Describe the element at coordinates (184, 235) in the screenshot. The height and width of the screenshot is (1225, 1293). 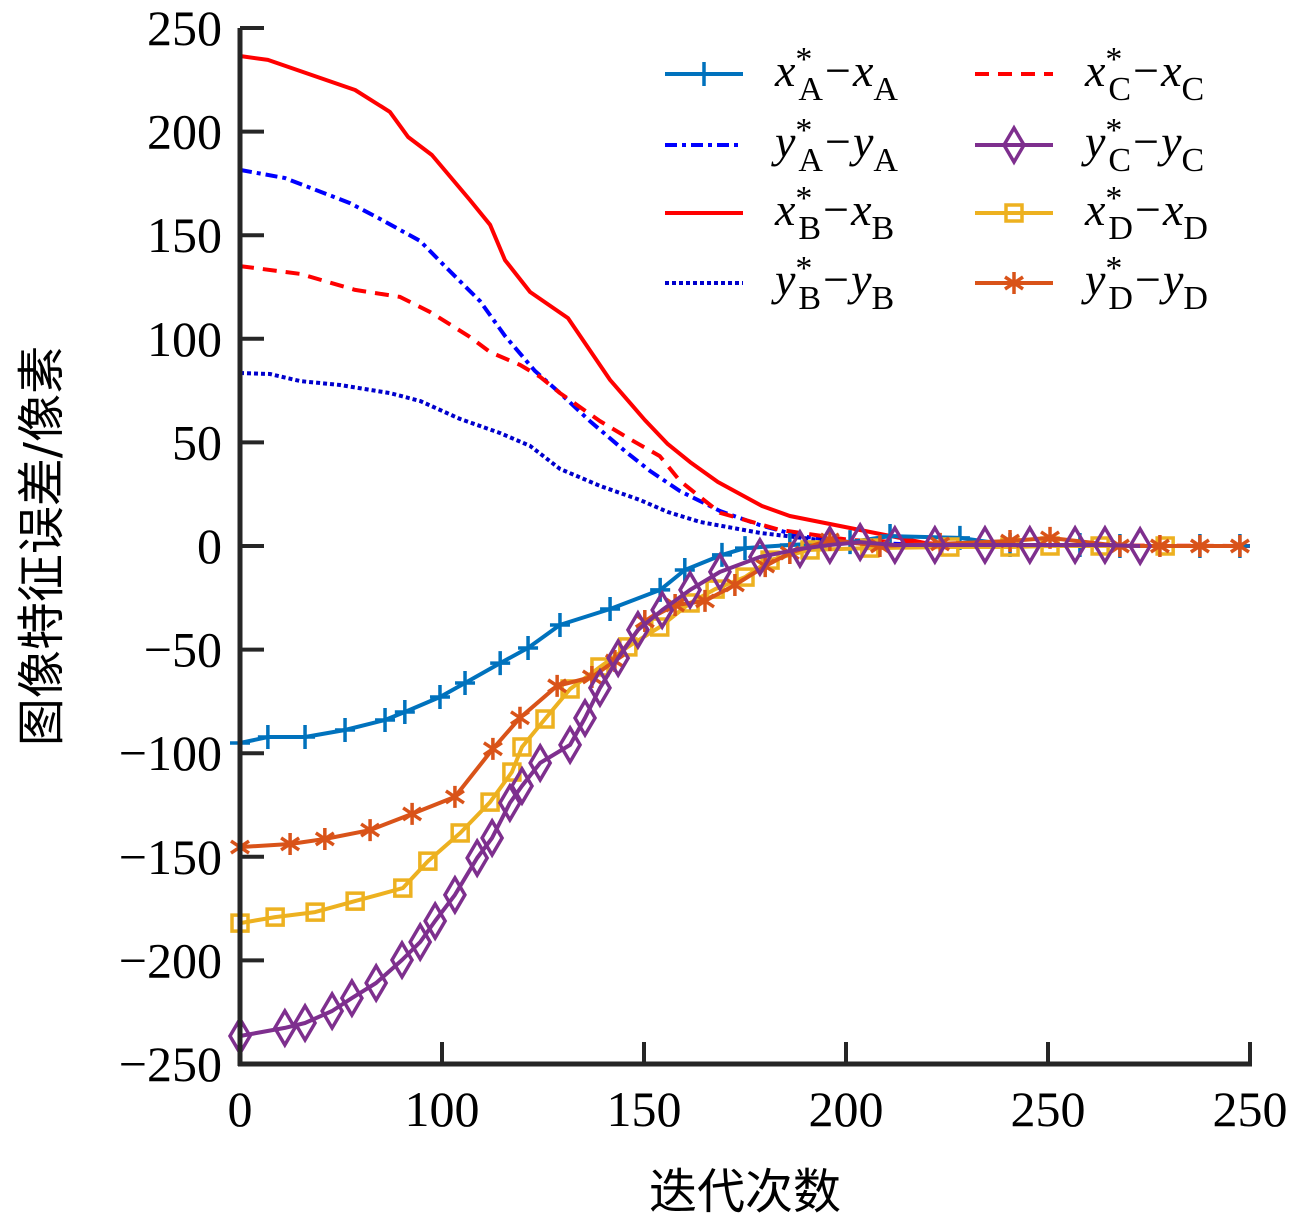
I see `y-tick-label: 150` at that location.